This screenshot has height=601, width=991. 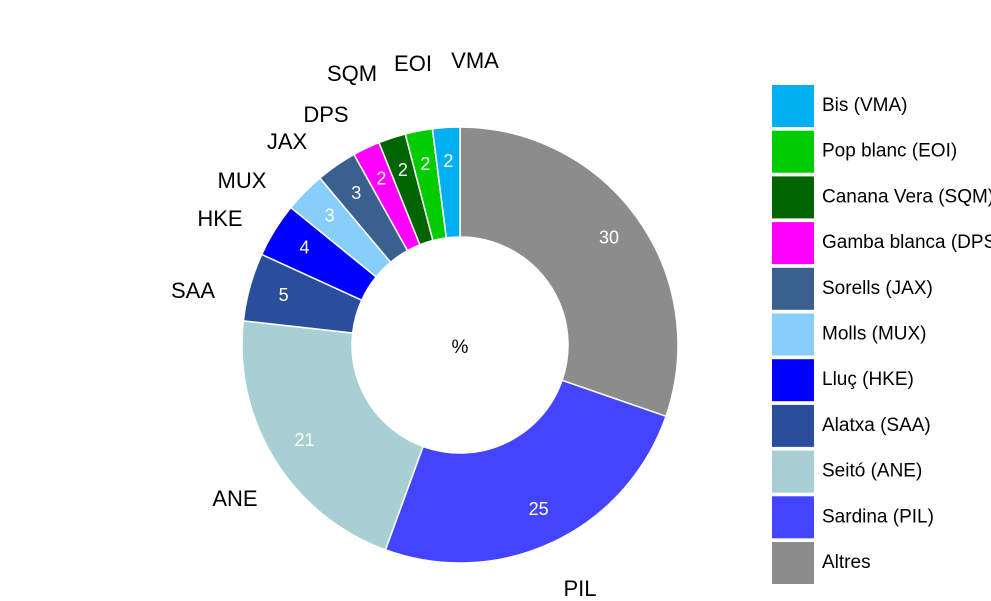 I want to click on legend-label: Altres, so click(x=846, y=562).